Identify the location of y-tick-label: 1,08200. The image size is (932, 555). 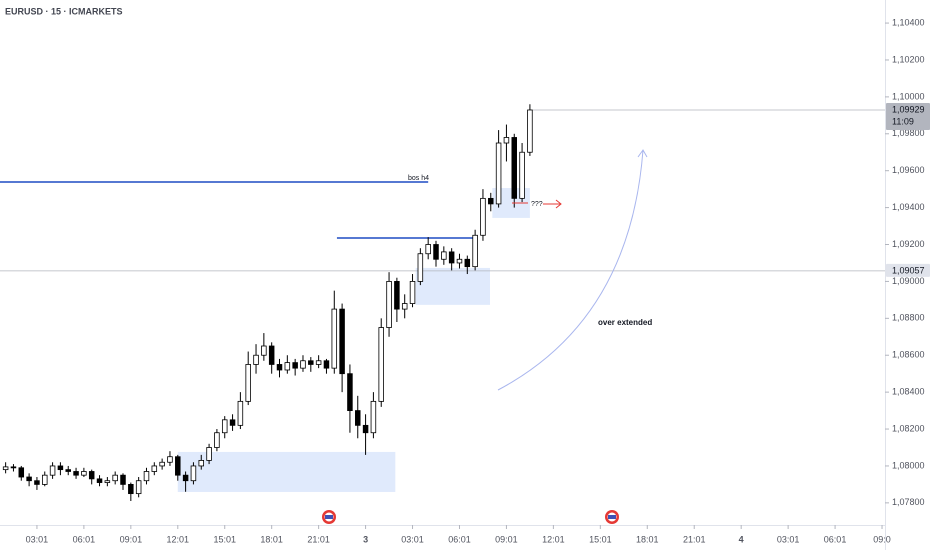
(908, 428).